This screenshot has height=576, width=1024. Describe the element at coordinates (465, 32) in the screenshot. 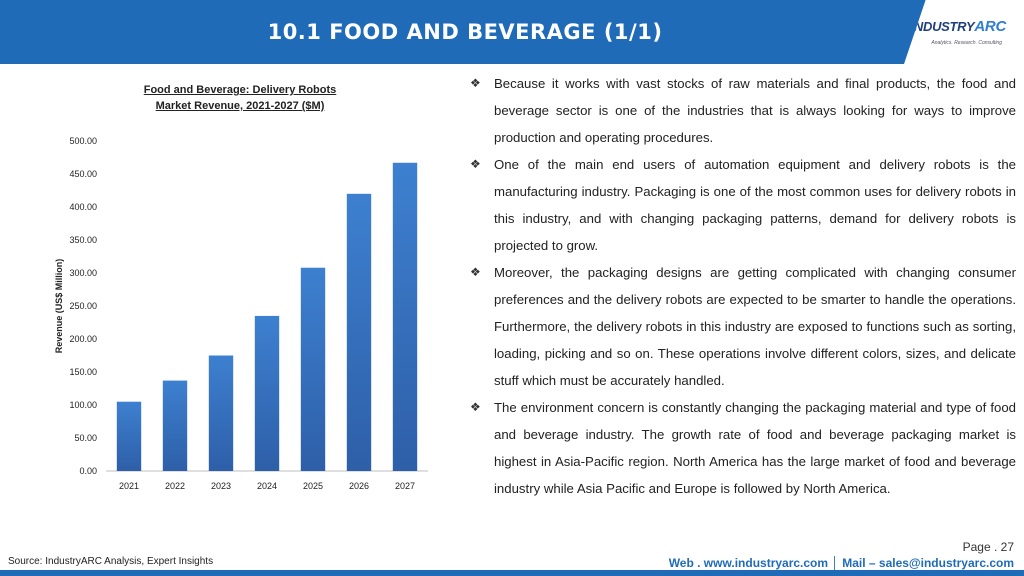

I see `page-title: 10.1 FOOD AND BEVERAGE (1/1)` at that location.